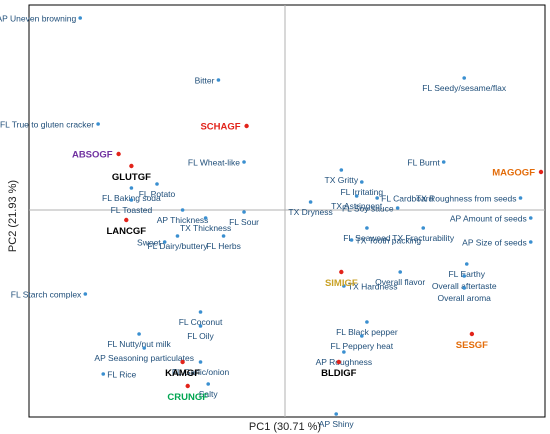 Image resolution: width=550 pixels, height=434 pixels. I want to click on sample-label: CRUNGF, so click(187, 397).